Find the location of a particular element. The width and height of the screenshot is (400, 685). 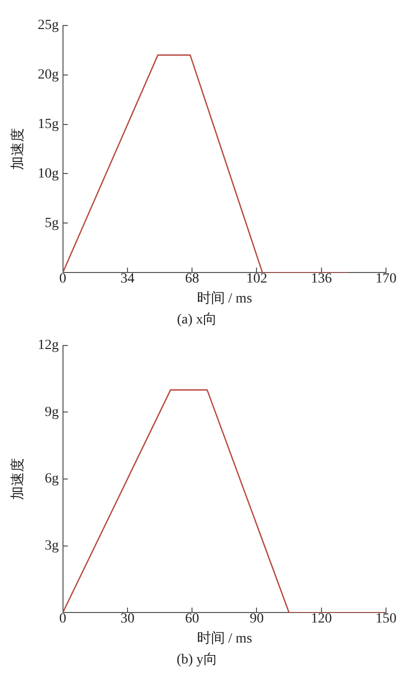

x-tick-label: 170 is located at coordinates (386, 279).